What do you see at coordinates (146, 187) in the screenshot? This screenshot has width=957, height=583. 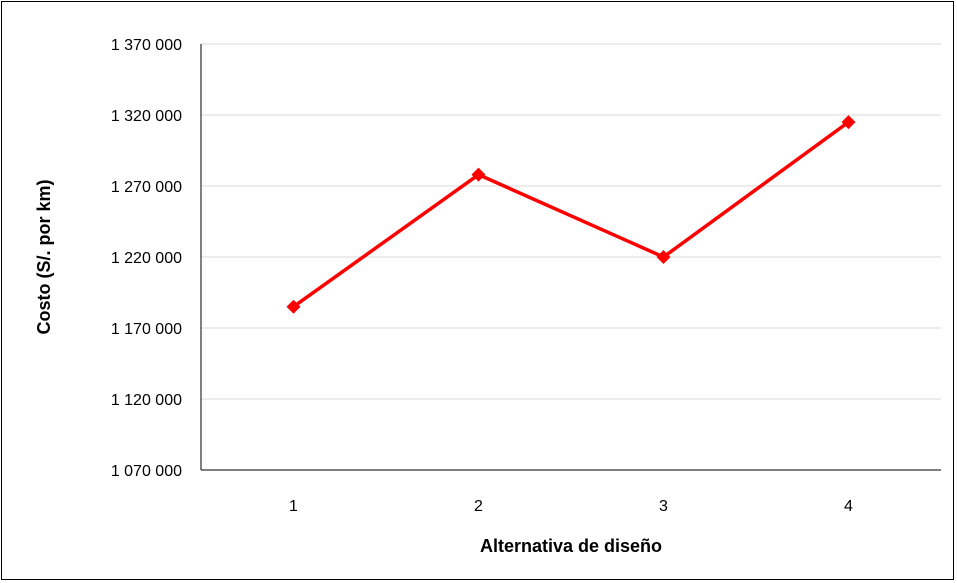 I see `y-tick-label: 1 270 000` at bounding box center [146, 187].